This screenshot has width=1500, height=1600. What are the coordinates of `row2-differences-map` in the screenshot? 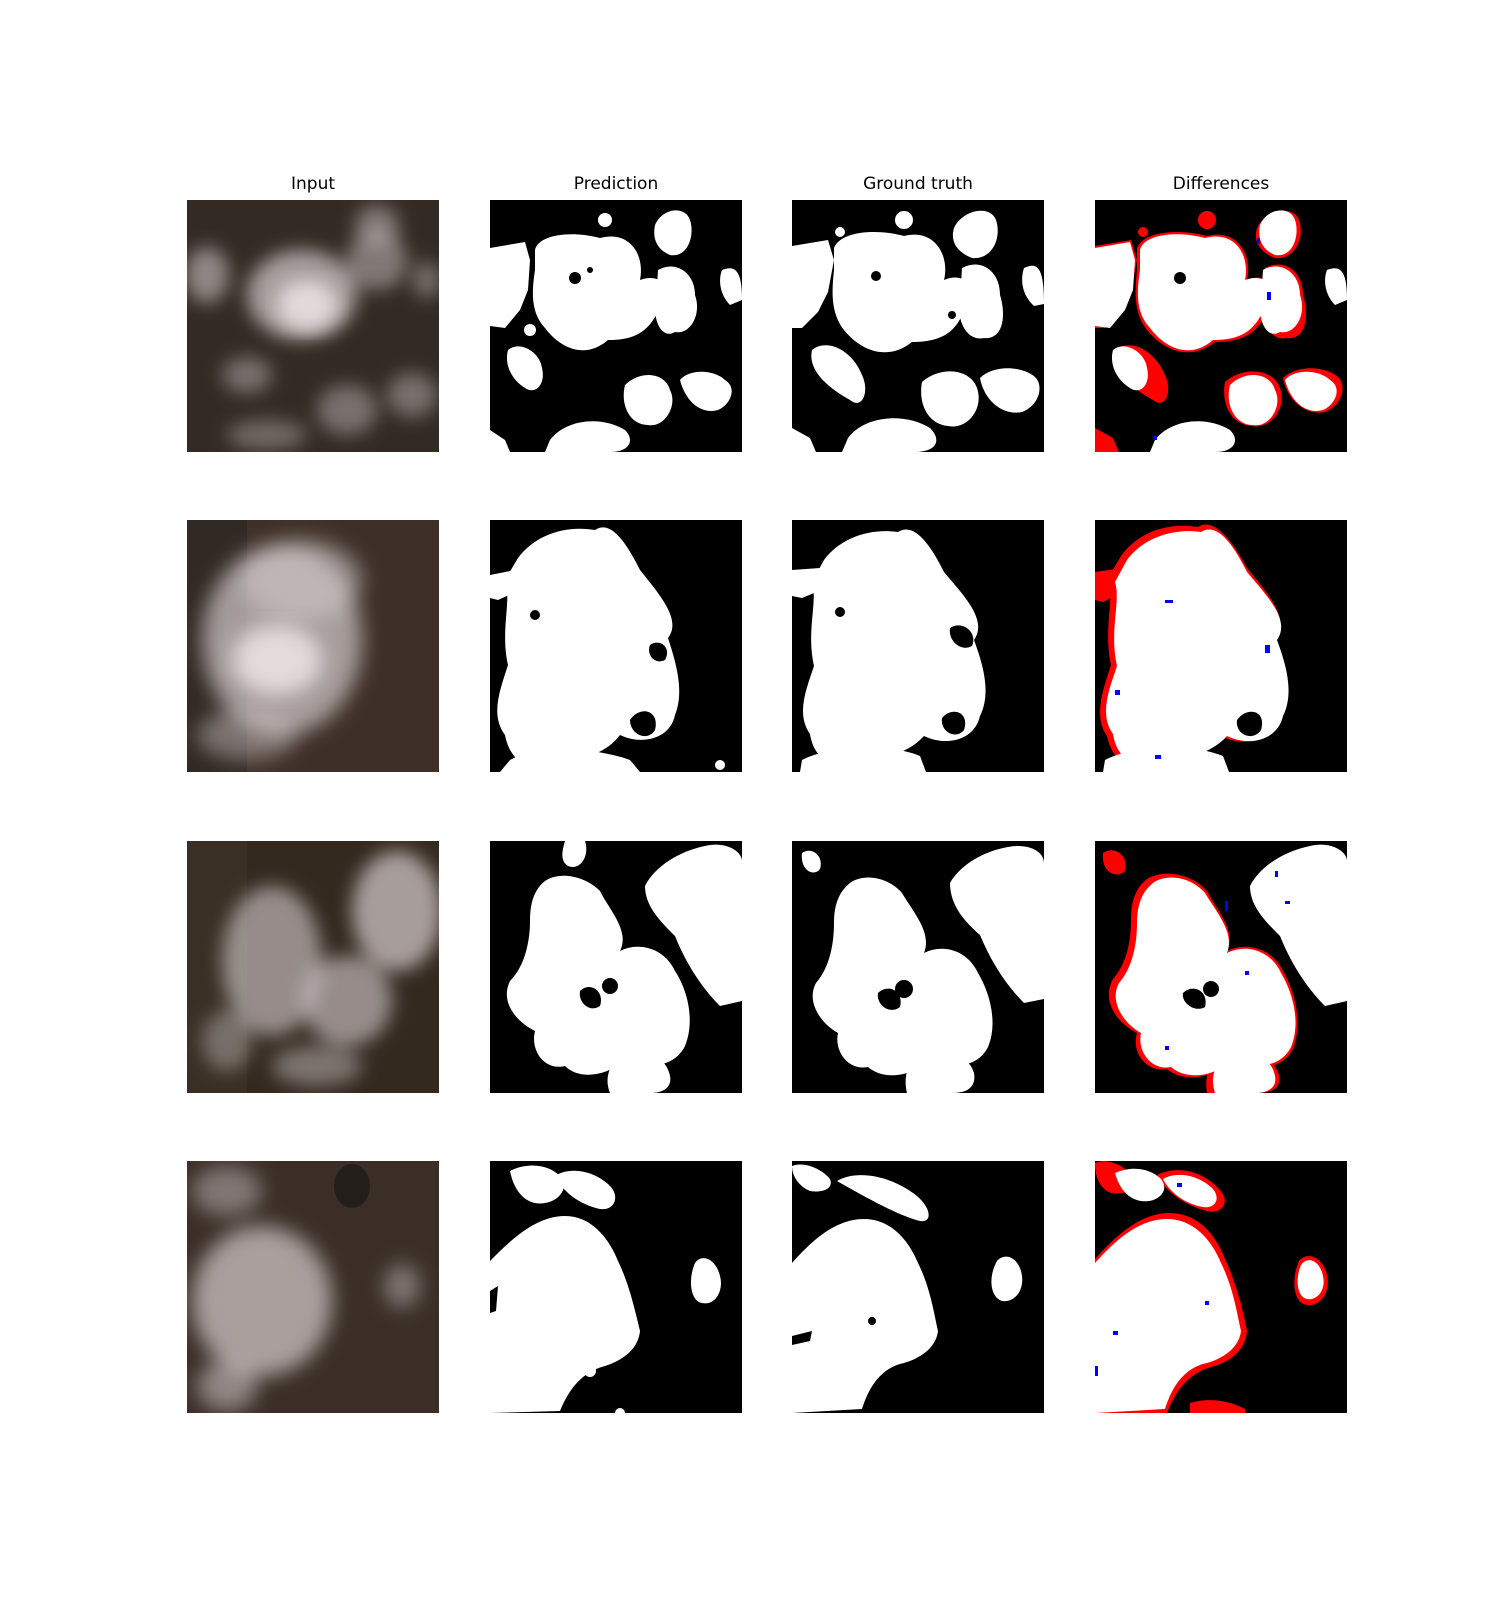 It's located at (1221, 646).